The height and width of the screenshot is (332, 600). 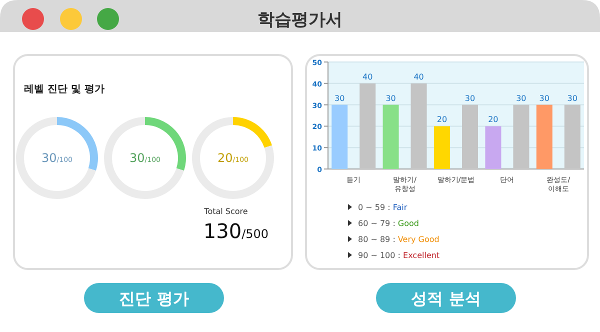 What do you see at coordinates (300, 20) in the screenshot?
I see `text: 학습평가서` at bounding box center [300, 20].